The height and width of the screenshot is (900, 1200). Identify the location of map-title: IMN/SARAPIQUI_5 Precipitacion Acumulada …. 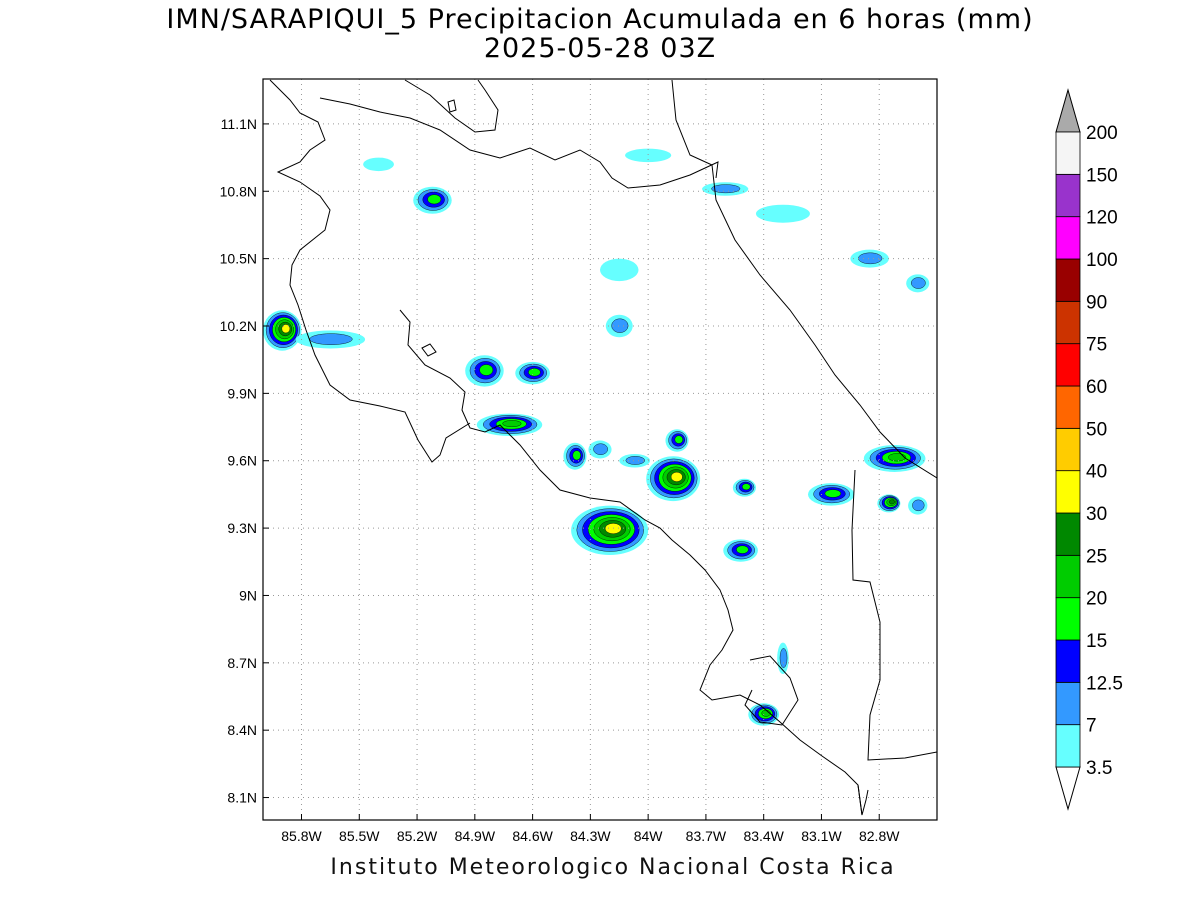
(600, 19).